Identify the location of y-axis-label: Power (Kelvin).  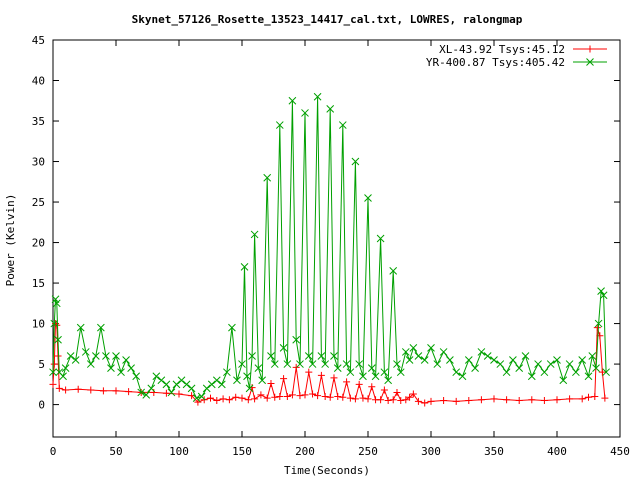
(10, 240).